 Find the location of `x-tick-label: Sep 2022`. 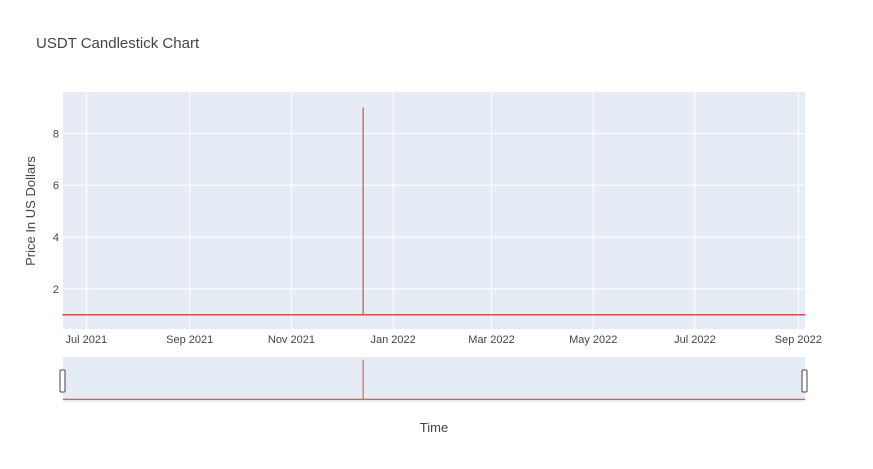

x-tick-label: Sep 2022 is located at coordinates (798, 340).